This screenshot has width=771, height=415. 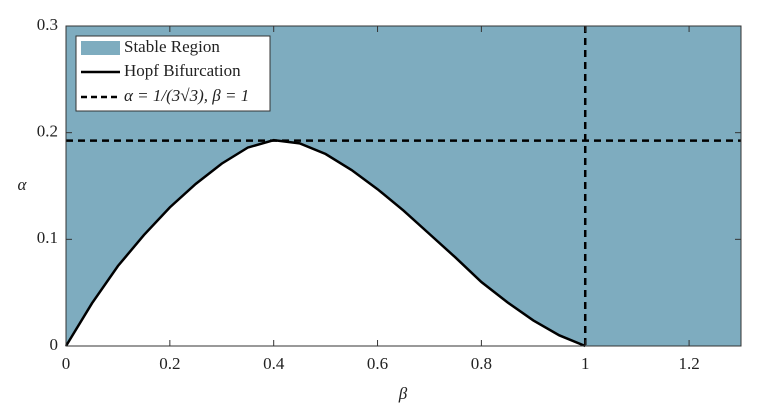 I want to click on x-tick-label: 0, so click(x=66, y=363).